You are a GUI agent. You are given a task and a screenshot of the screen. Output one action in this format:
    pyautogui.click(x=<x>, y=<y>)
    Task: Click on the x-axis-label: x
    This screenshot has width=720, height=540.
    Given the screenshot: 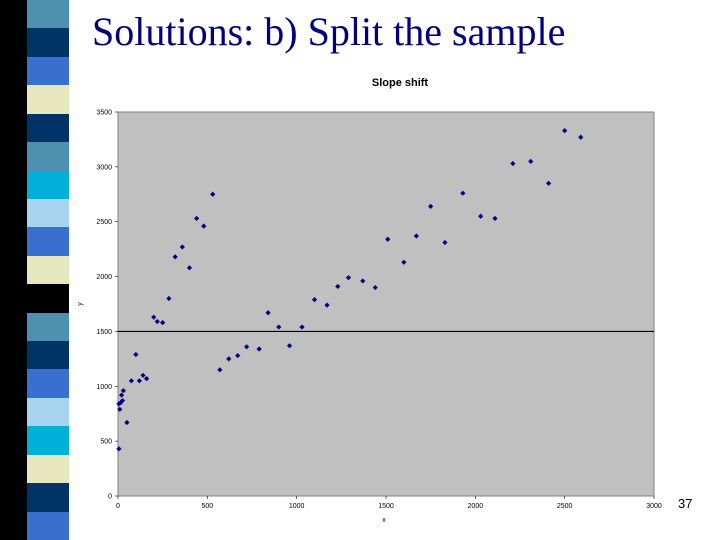 What is the action you would take?
    pyautogui.click(x=384, y=520)
    